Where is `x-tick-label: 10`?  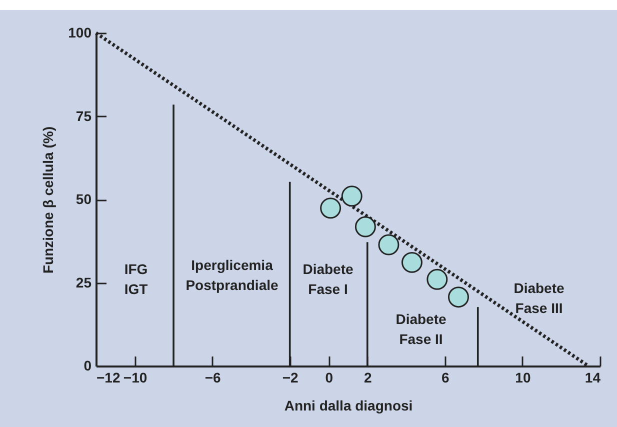 x-tick-label: 10 is located at coordinates (523, 378).